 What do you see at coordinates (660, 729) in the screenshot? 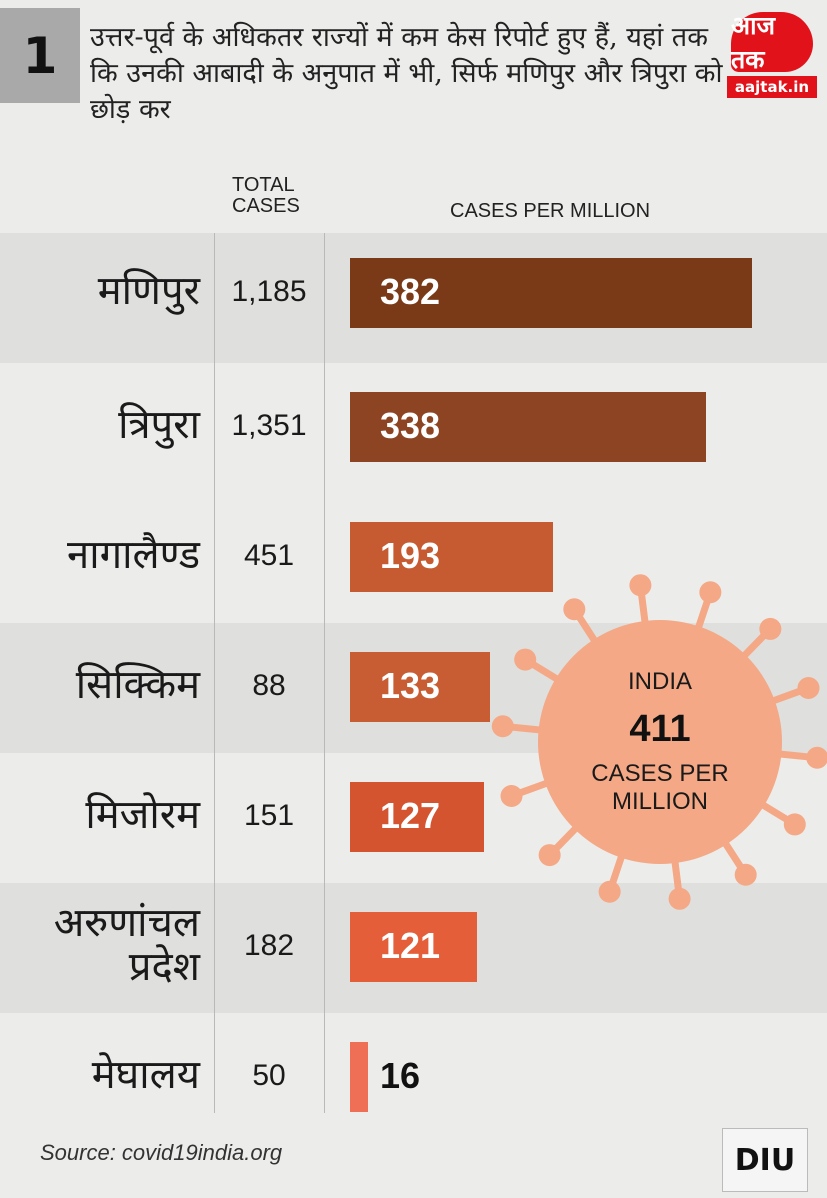
I see `india-callout-value: 411` at bounding box center [660, 729].